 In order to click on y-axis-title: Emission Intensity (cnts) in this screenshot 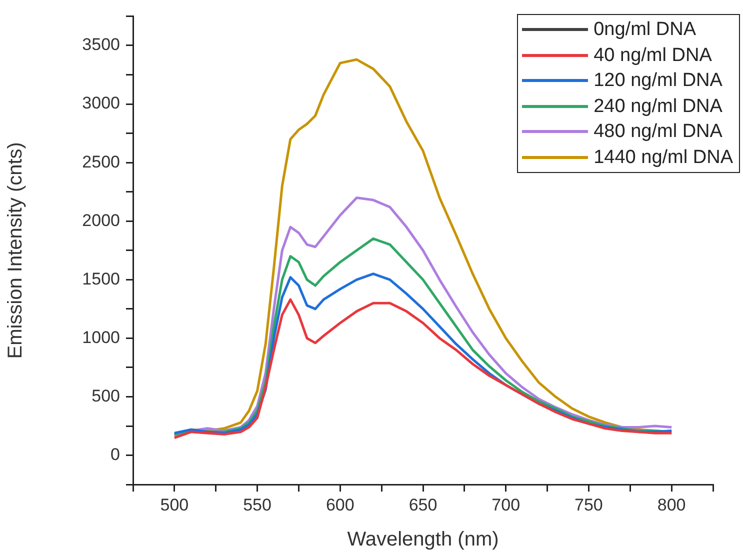, I will do `click(15, 250)`.